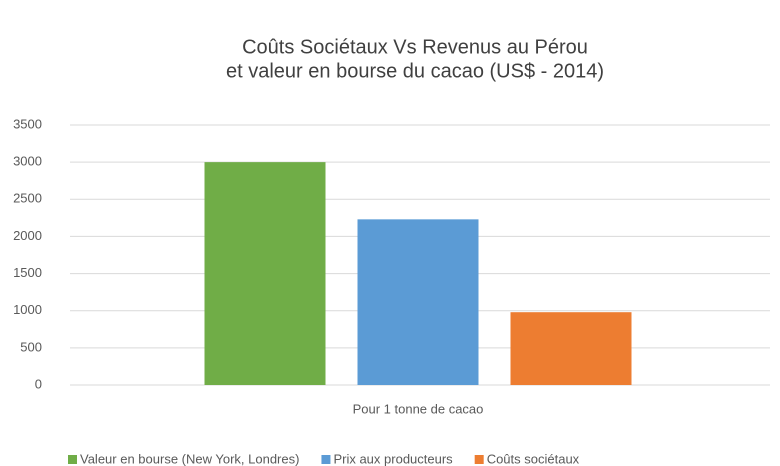  I want to click on x-tick-label: Pour 1 tonne de cacao, so click(418, 408).